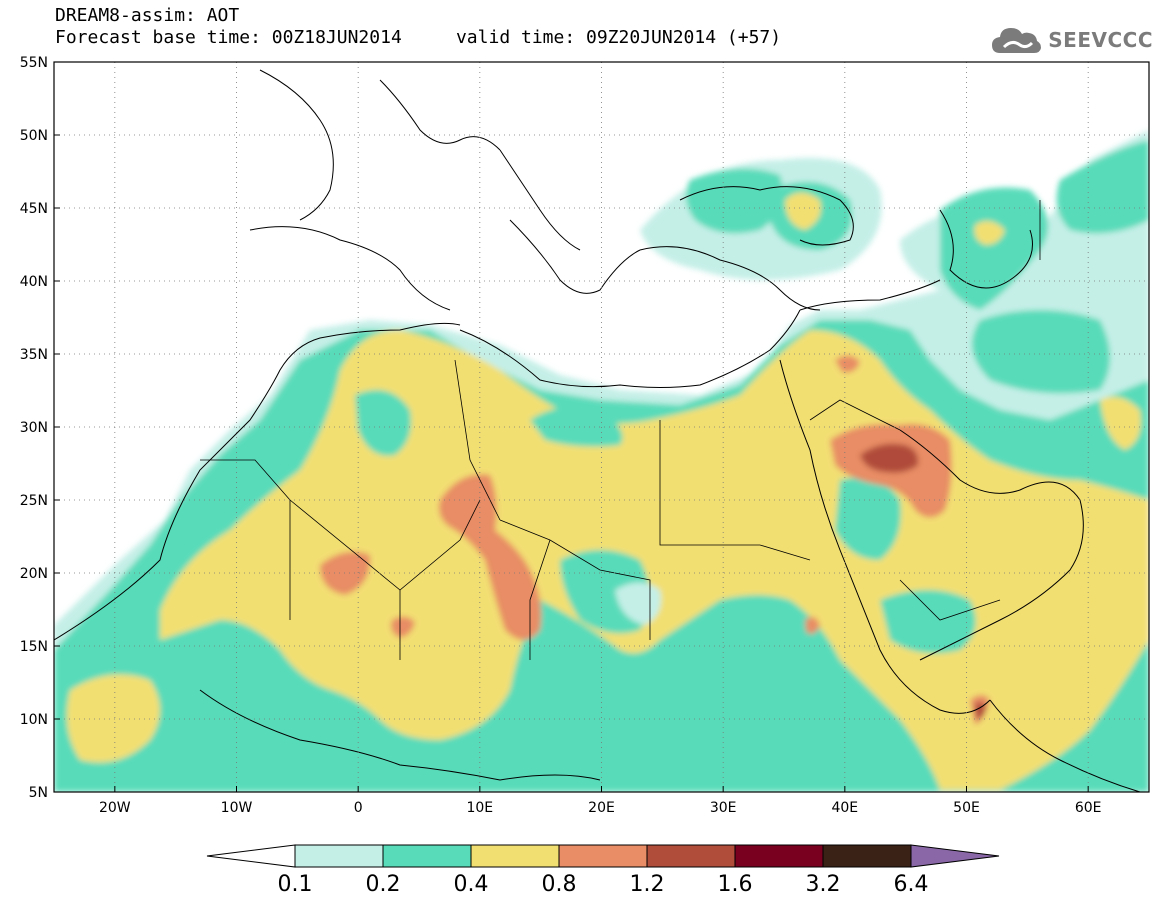  What do you see at coordinates (911, 884) in the screenshot?
I see `colorbar-label: 6.4` at bounding box center [911, 884].